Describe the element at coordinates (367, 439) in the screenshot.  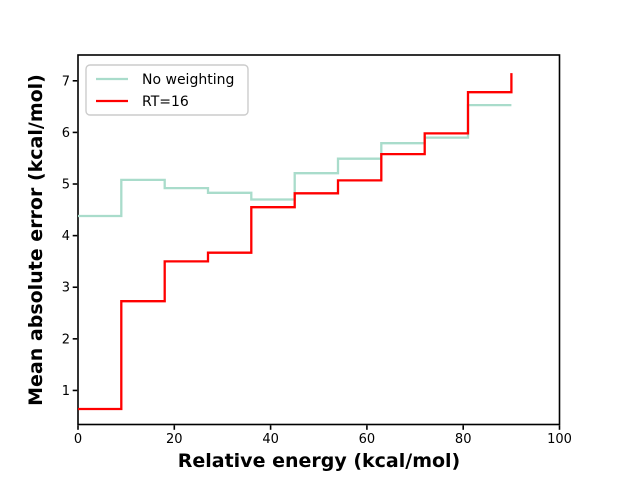
I see `x-tick-label: 60` at that location.